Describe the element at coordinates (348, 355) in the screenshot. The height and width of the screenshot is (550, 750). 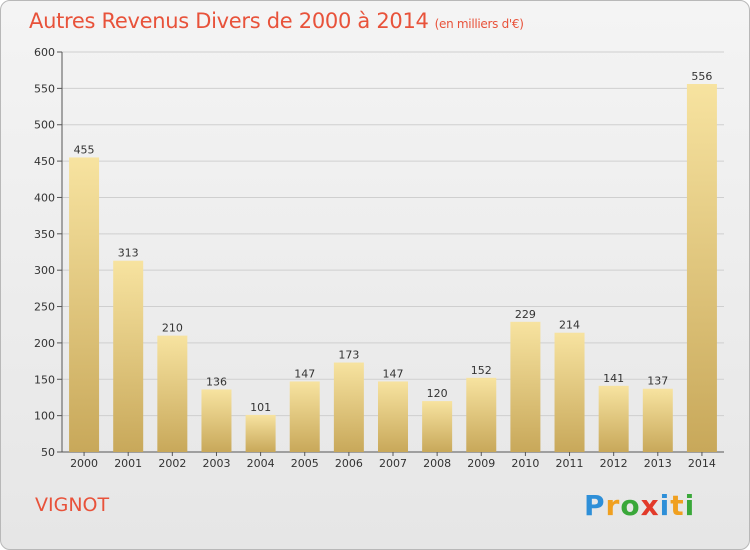
I see `bar-value-label: 173` at that location.